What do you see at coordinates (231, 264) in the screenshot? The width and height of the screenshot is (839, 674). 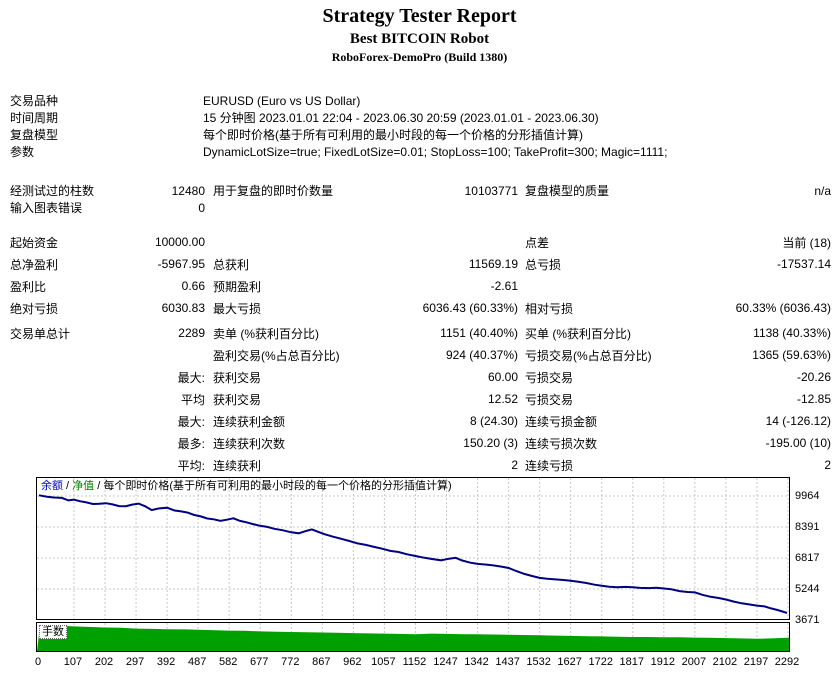 I see `stat-label: 总获利` at bounding box center [231, 264].